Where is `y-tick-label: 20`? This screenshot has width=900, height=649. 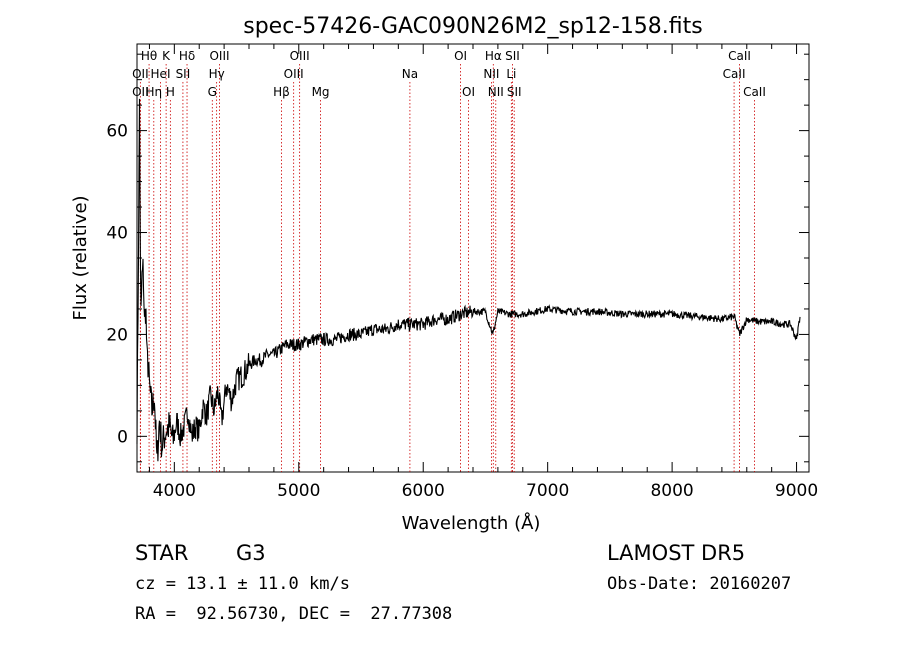
y-tick-label: 20 is located at coordinates (117, 335).